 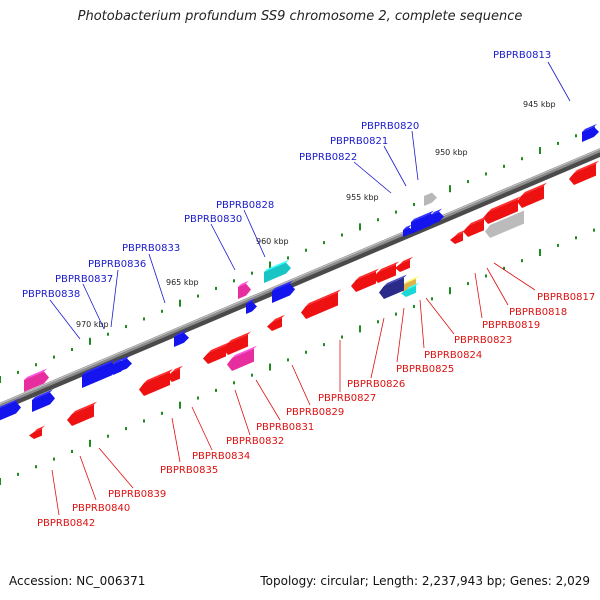 I want to click on gene-pbprb0834, so click(x=216, y=353).